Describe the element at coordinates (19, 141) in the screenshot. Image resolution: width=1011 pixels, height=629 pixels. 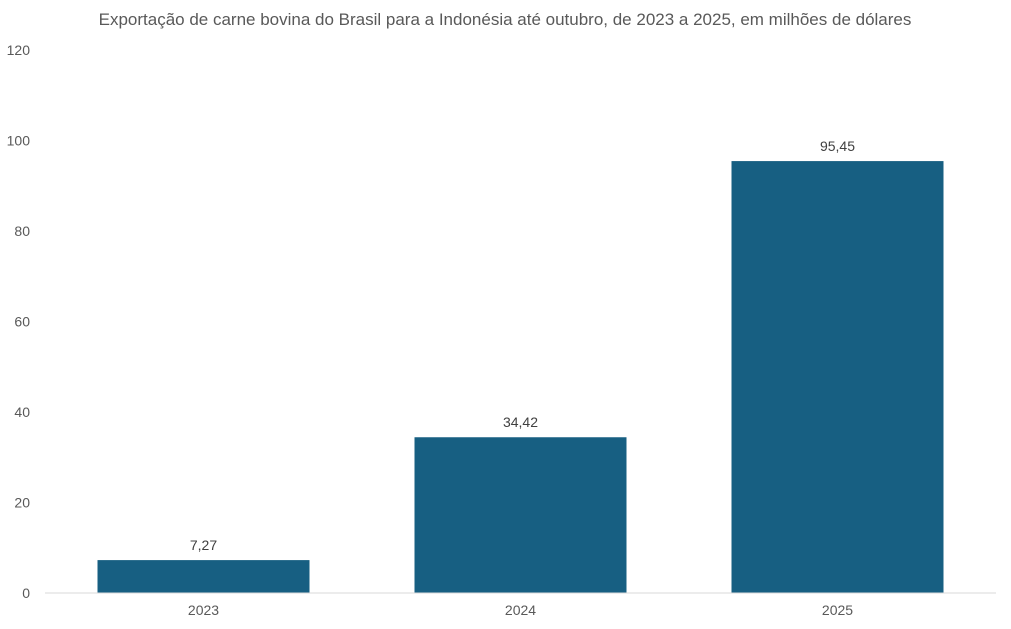
I see `y-tick-label: 100` at that location.